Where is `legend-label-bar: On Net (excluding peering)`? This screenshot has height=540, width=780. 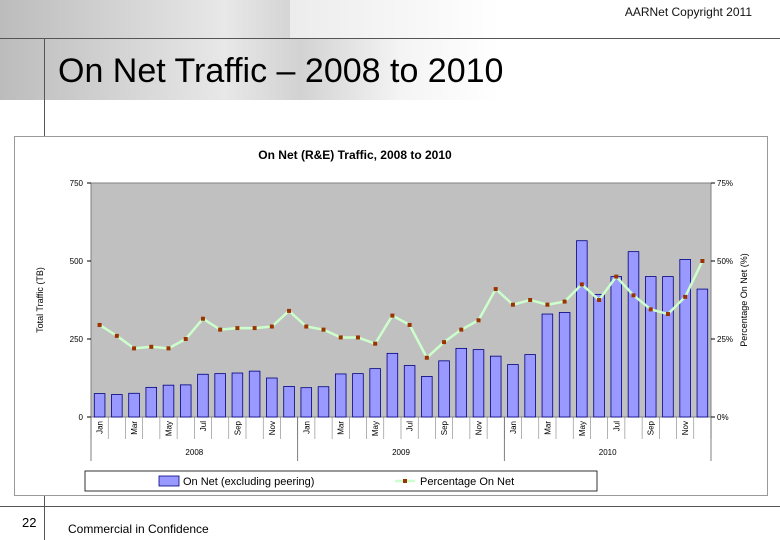 legend-label-bar: On Net (excluding peering) is located at coordinates (248, 482).